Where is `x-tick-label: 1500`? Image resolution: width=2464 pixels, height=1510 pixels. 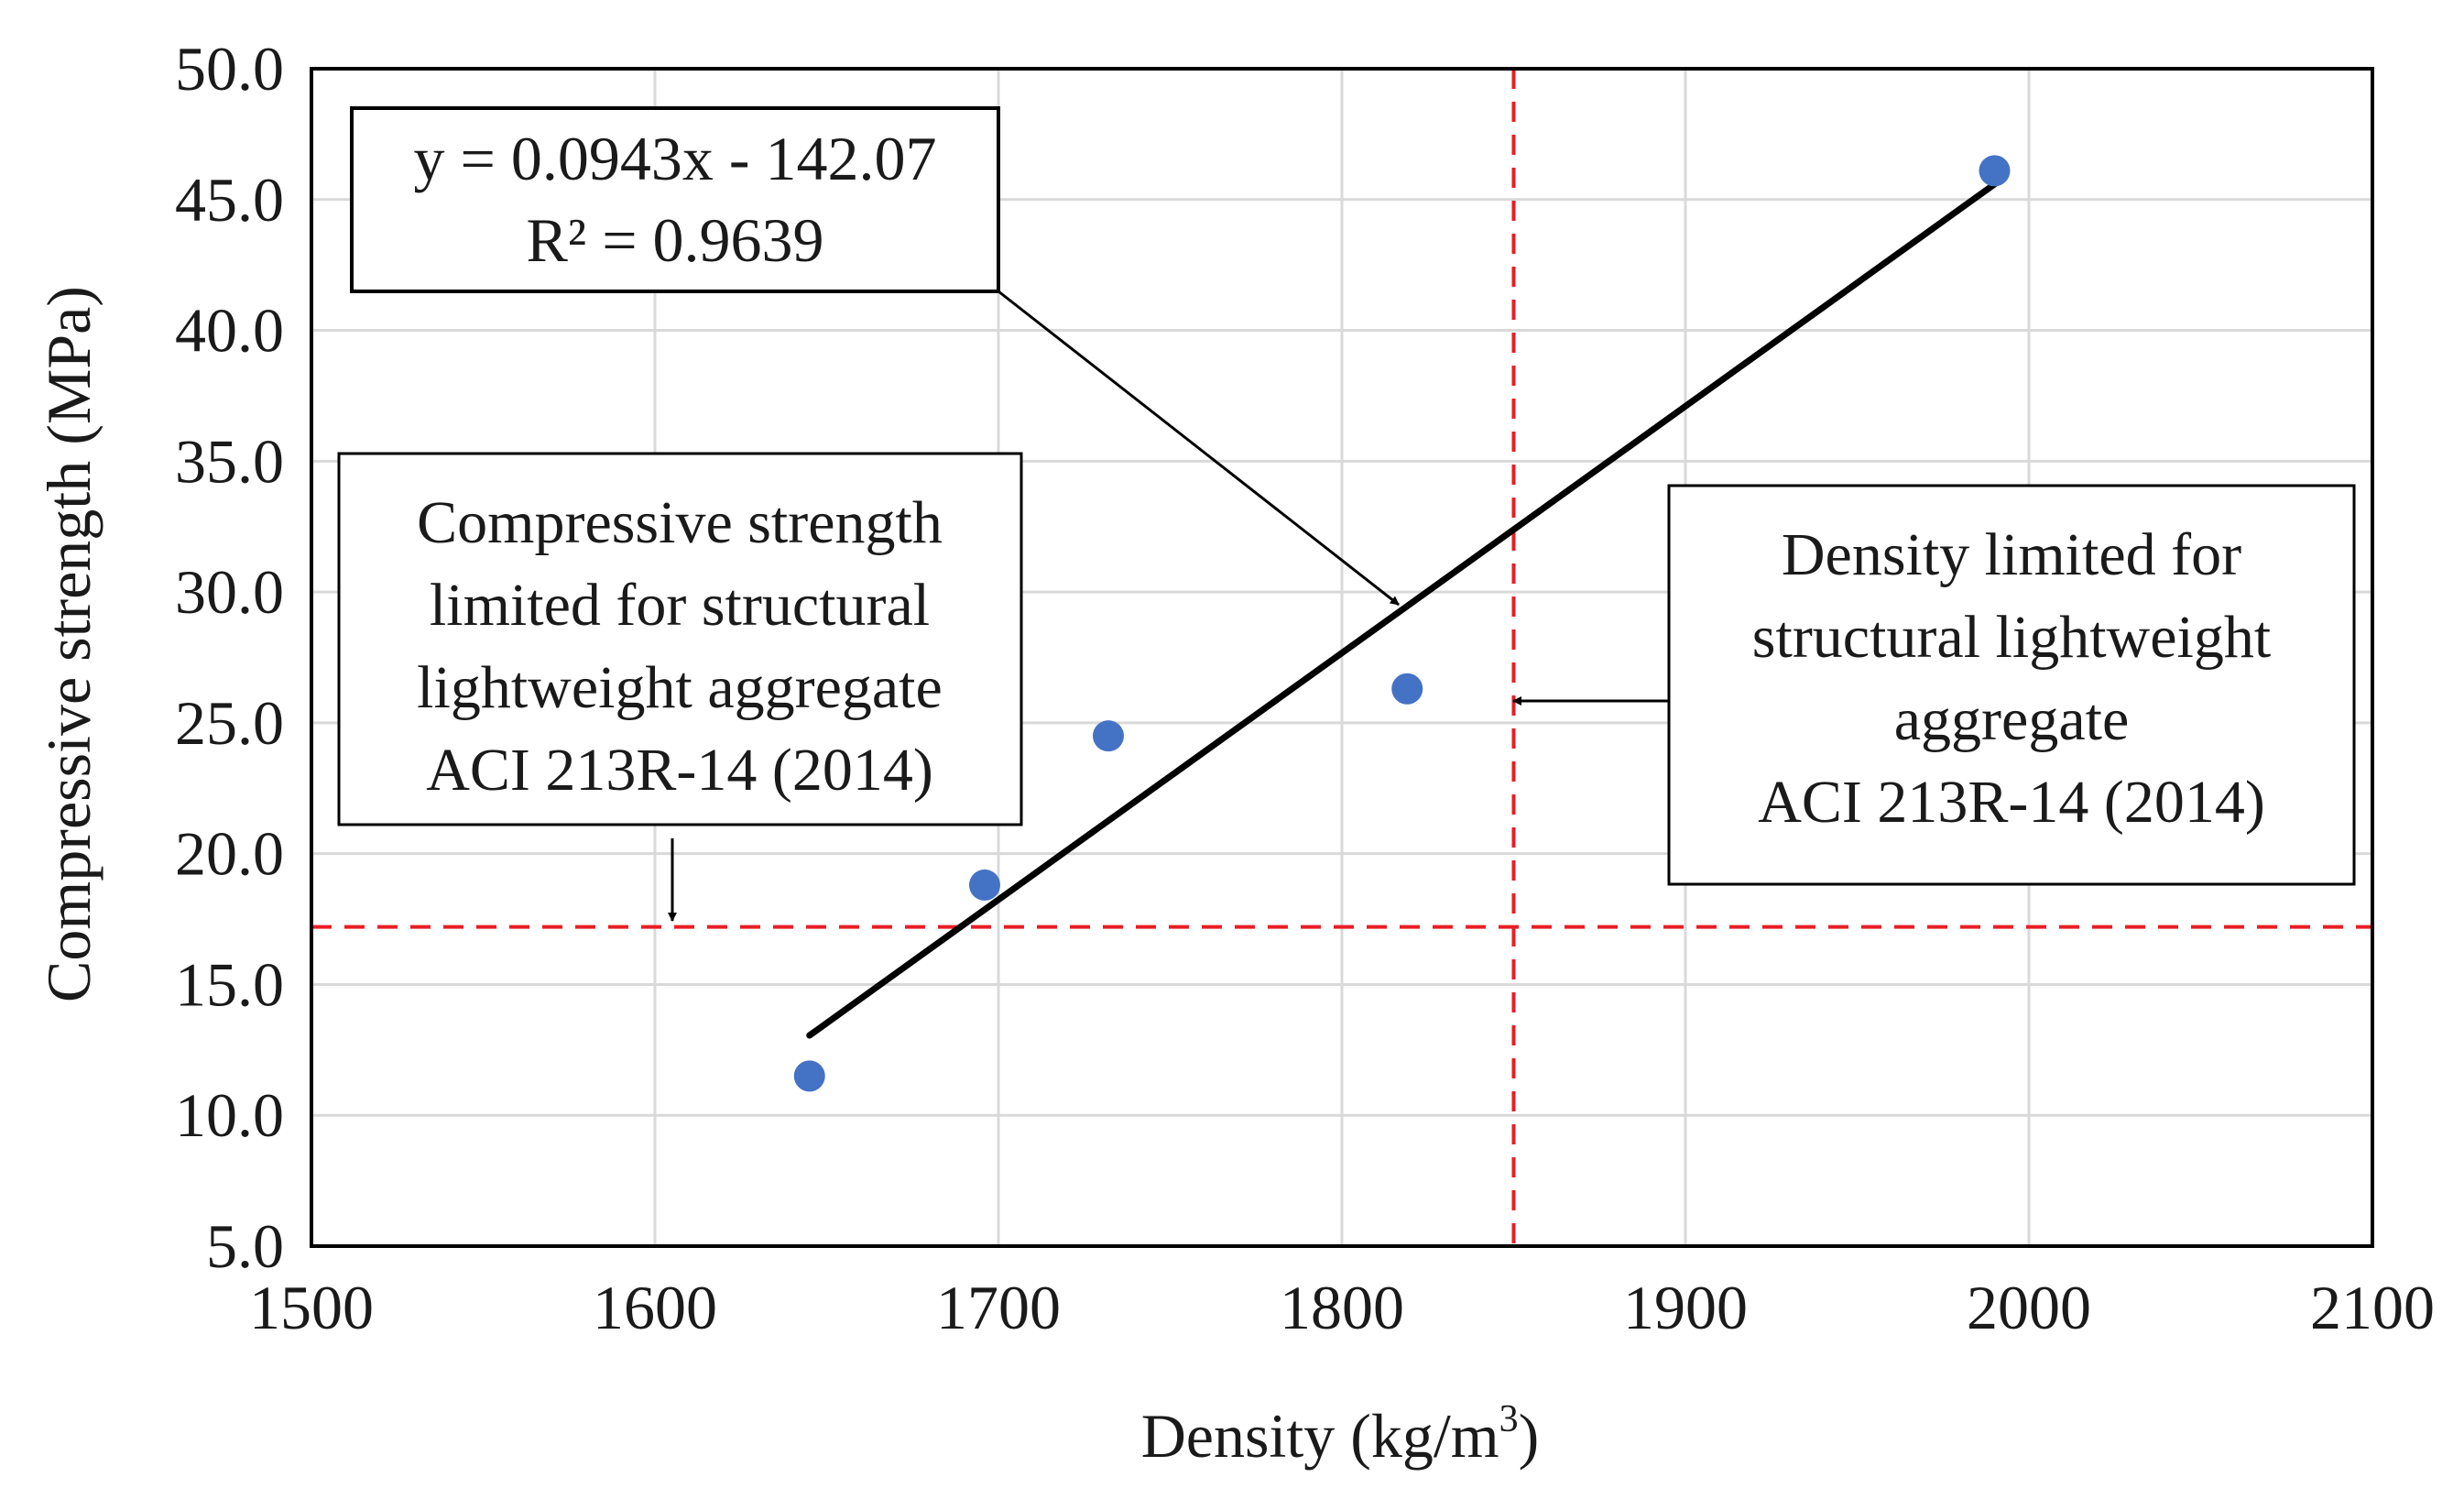
x-tick-label: 1500 is located at coordinates (311, 1307).